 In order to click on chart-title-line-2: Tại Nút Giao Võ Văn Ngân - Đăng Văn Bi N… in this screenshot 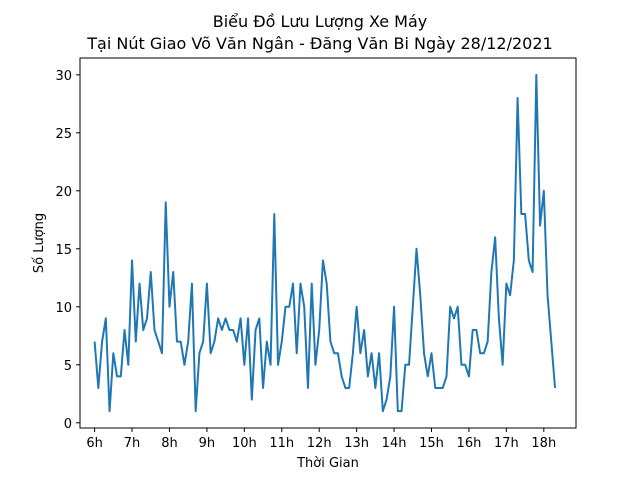, I will do `click(319, 43)`.